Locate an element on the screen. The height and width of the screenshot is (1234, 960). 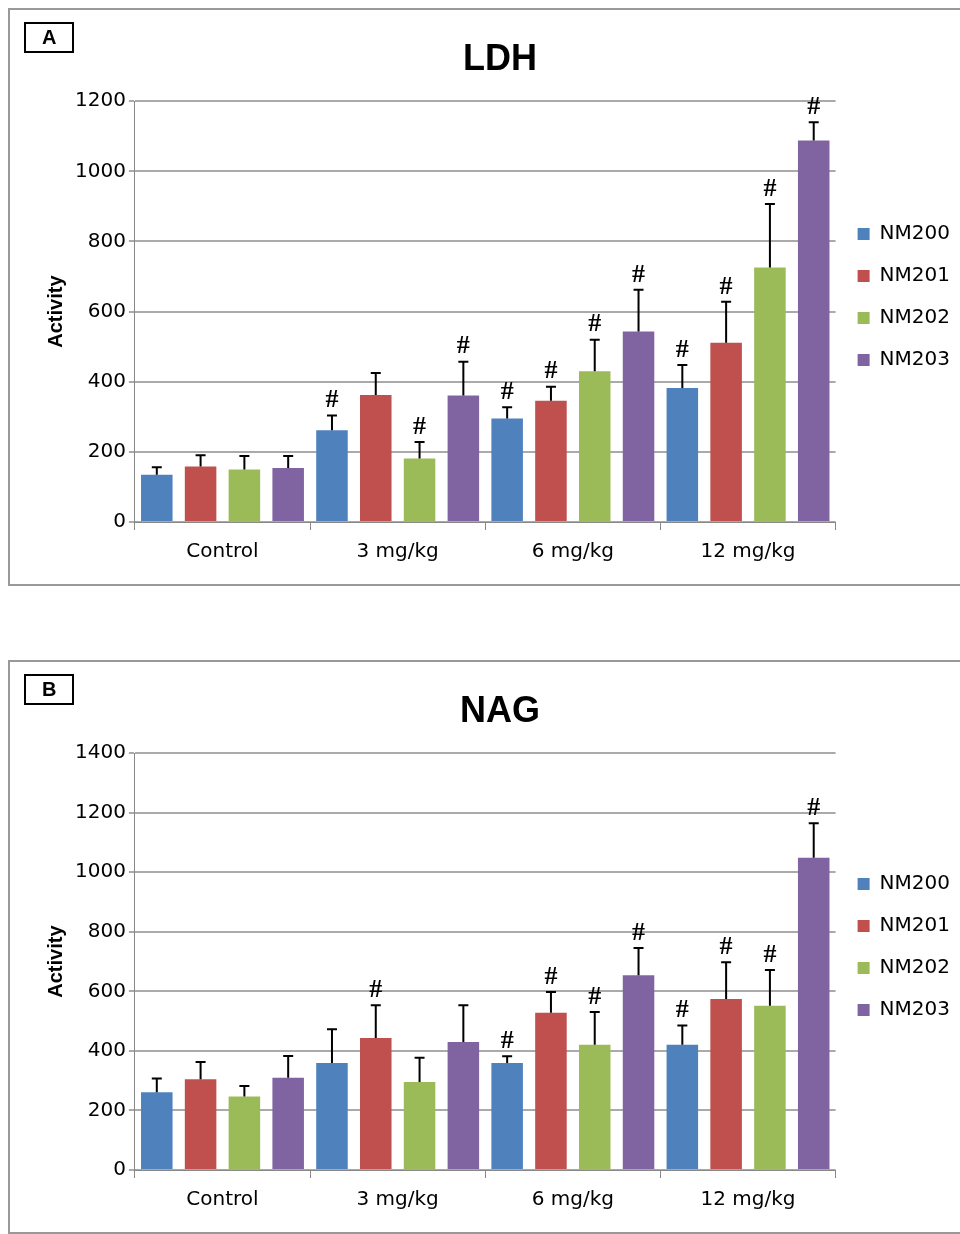
text: A is located at coordinates (49, 37).